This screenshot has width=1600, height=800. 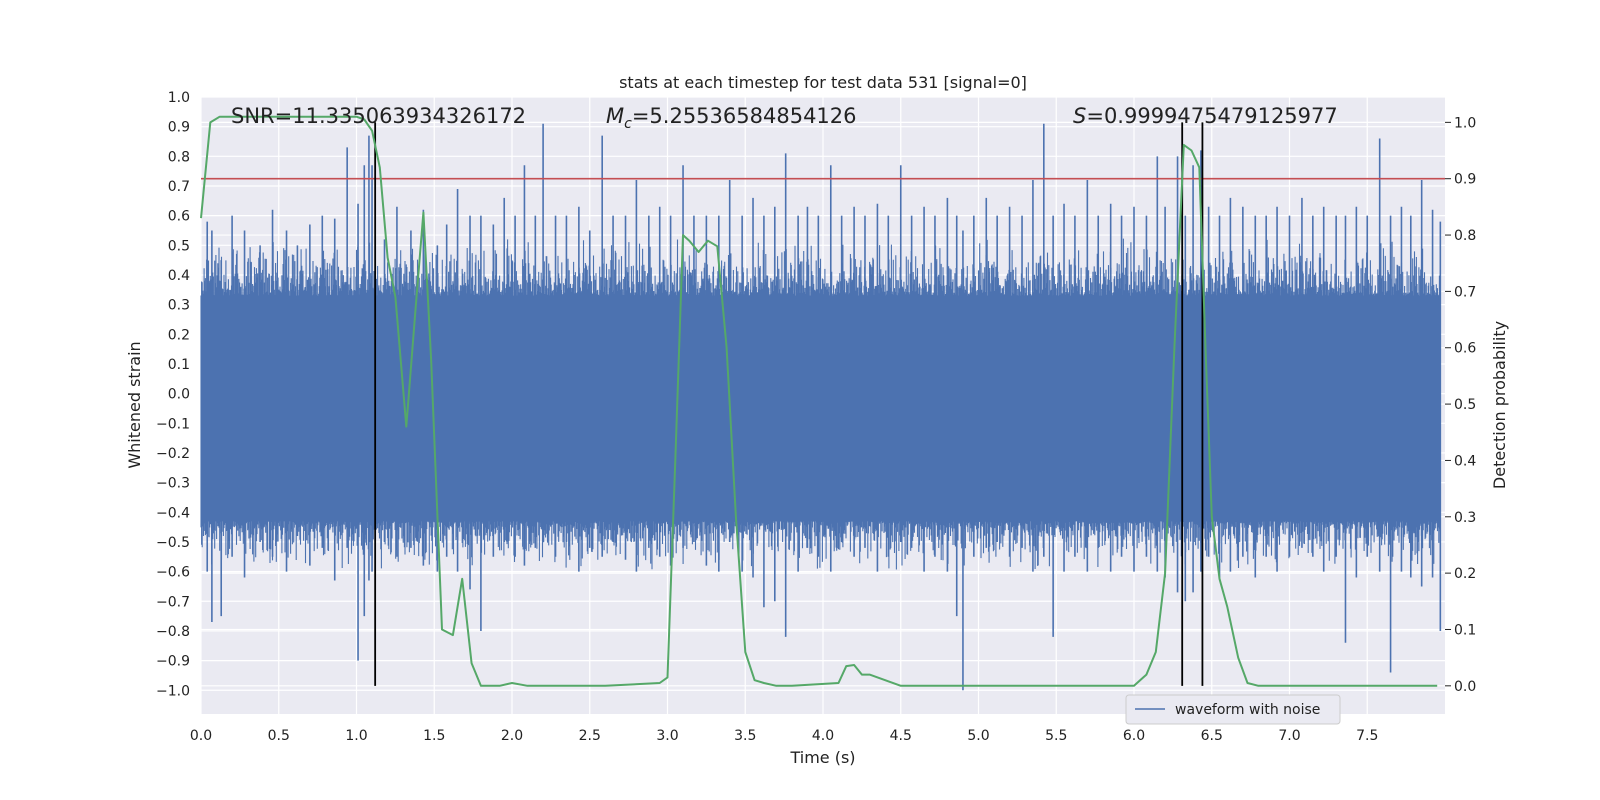 What do you see at coordinates (1465, 405) in the screenshot?
I see `y2-tick-label: 0.5` at bounding box center [1465, 405].